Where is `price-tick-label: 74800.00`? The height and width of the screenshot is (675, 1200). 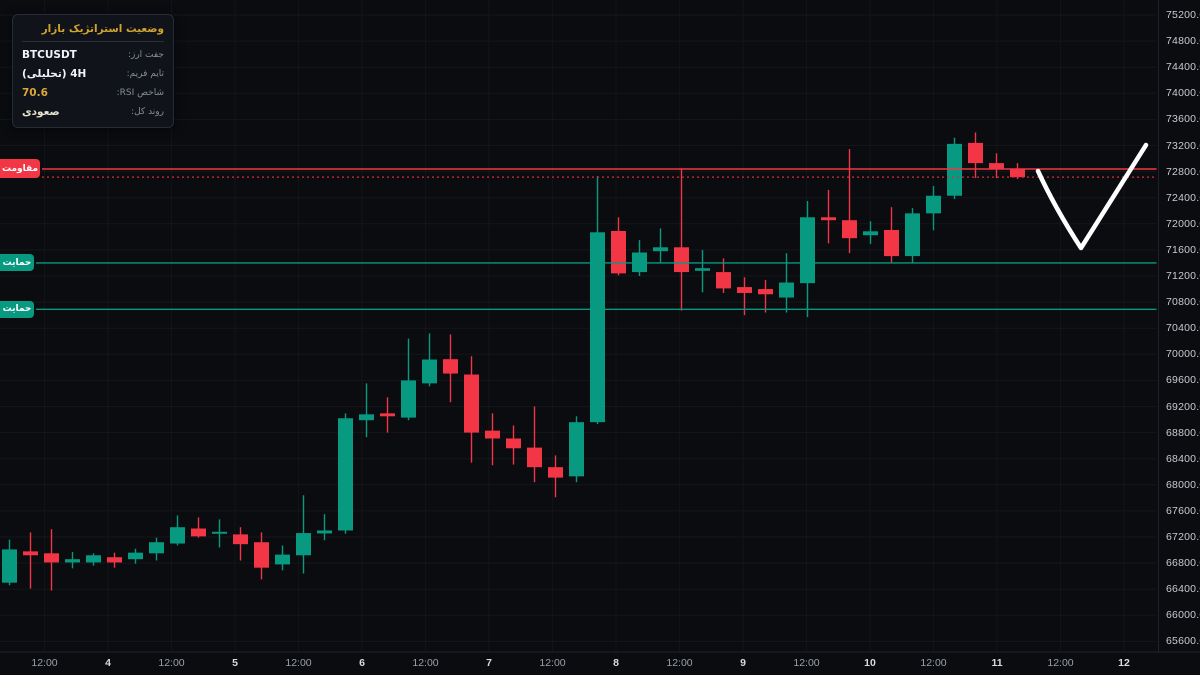 price-tick-label: 74800.00 is located at coordinates (1183, 41).